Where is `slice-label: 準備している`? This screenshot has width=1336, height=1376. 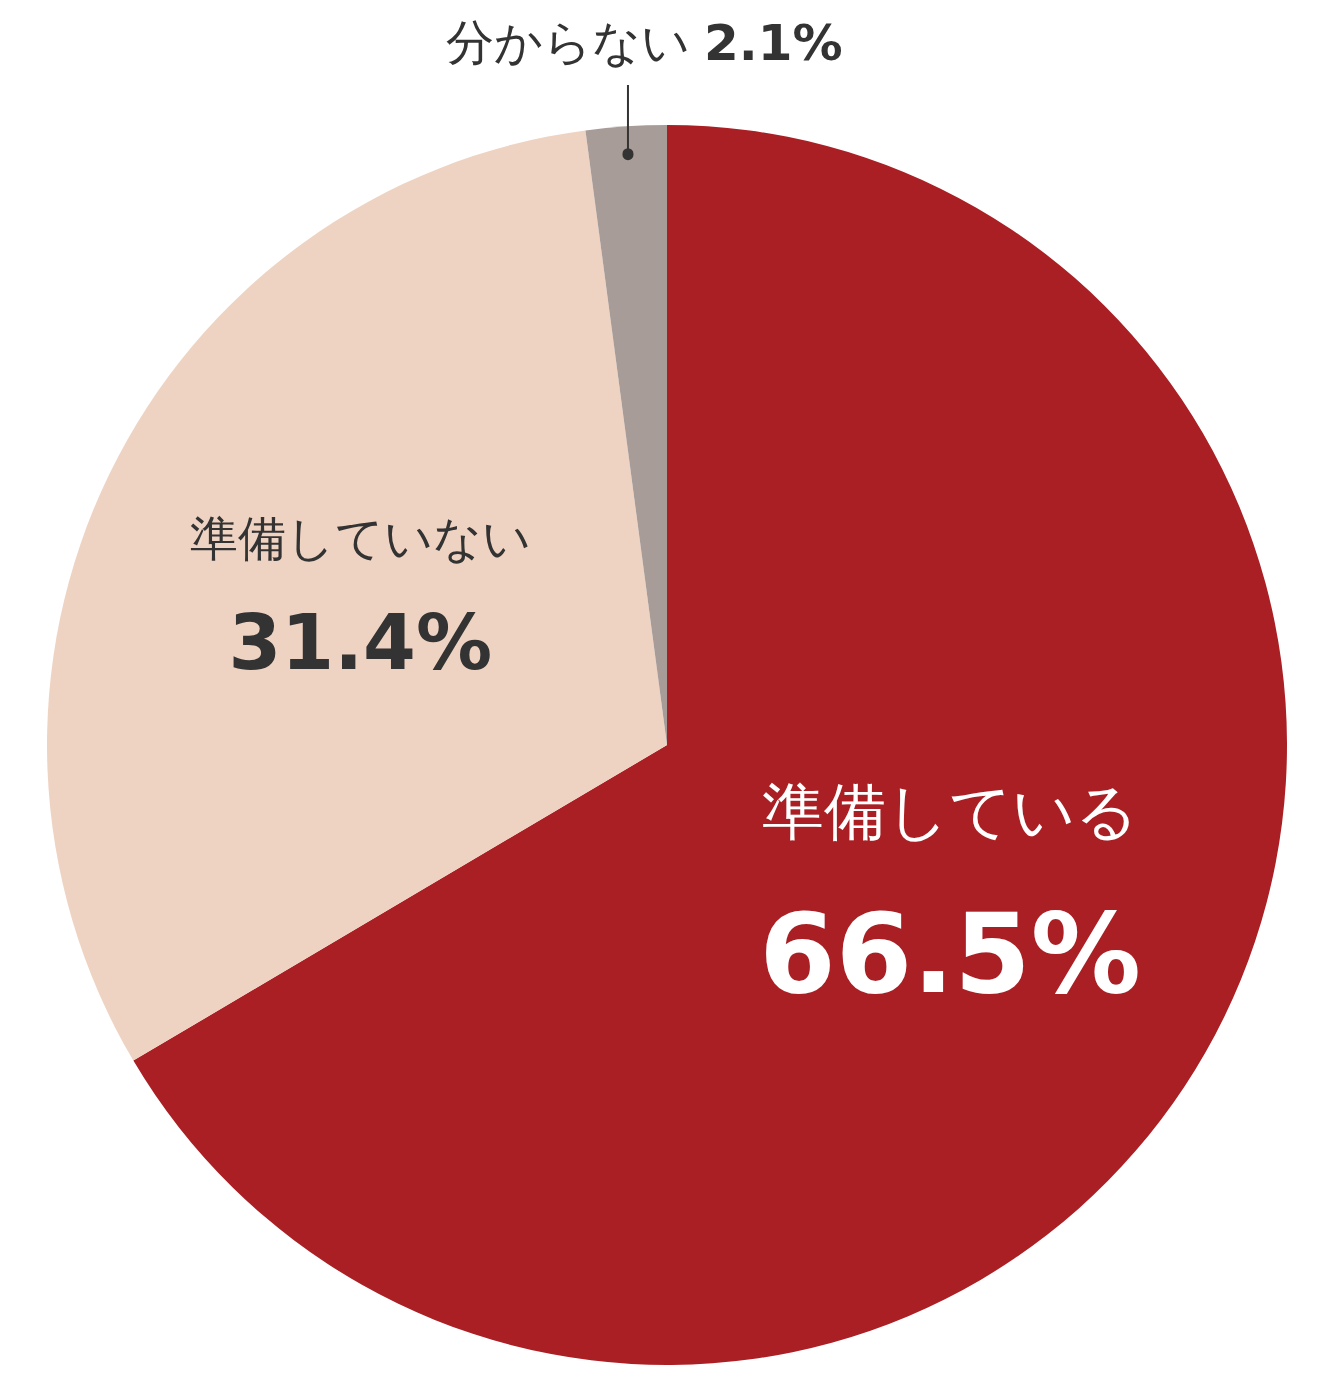
slice-label: 準備している is located at coordinates (950, 812).